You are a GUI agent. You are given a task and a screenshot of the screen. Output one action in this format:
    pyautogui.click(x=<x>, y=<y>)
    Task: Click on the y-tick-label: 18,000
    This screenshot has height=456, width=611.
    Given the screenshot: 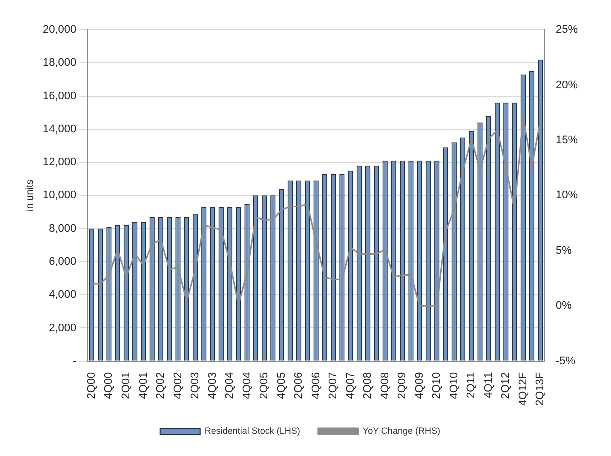 What is the action you would take?
    pyautogui.click(x=59, y=63)
    